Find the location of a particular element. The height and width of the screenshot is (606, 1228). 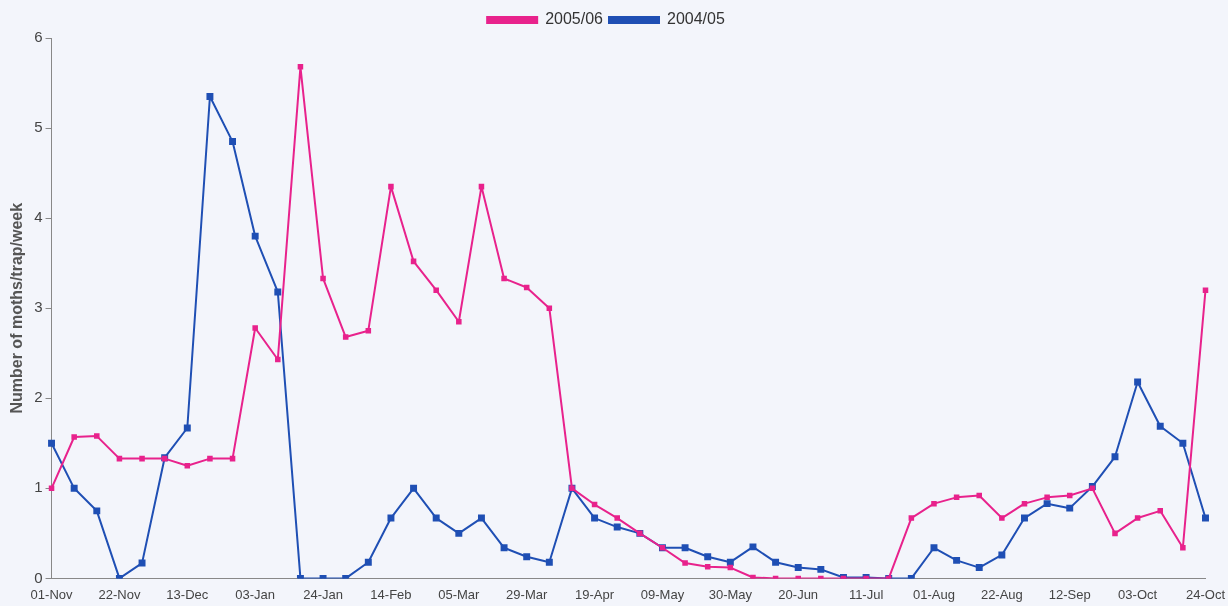

y-tick-label: 4 is located at coordinates (38, 217).